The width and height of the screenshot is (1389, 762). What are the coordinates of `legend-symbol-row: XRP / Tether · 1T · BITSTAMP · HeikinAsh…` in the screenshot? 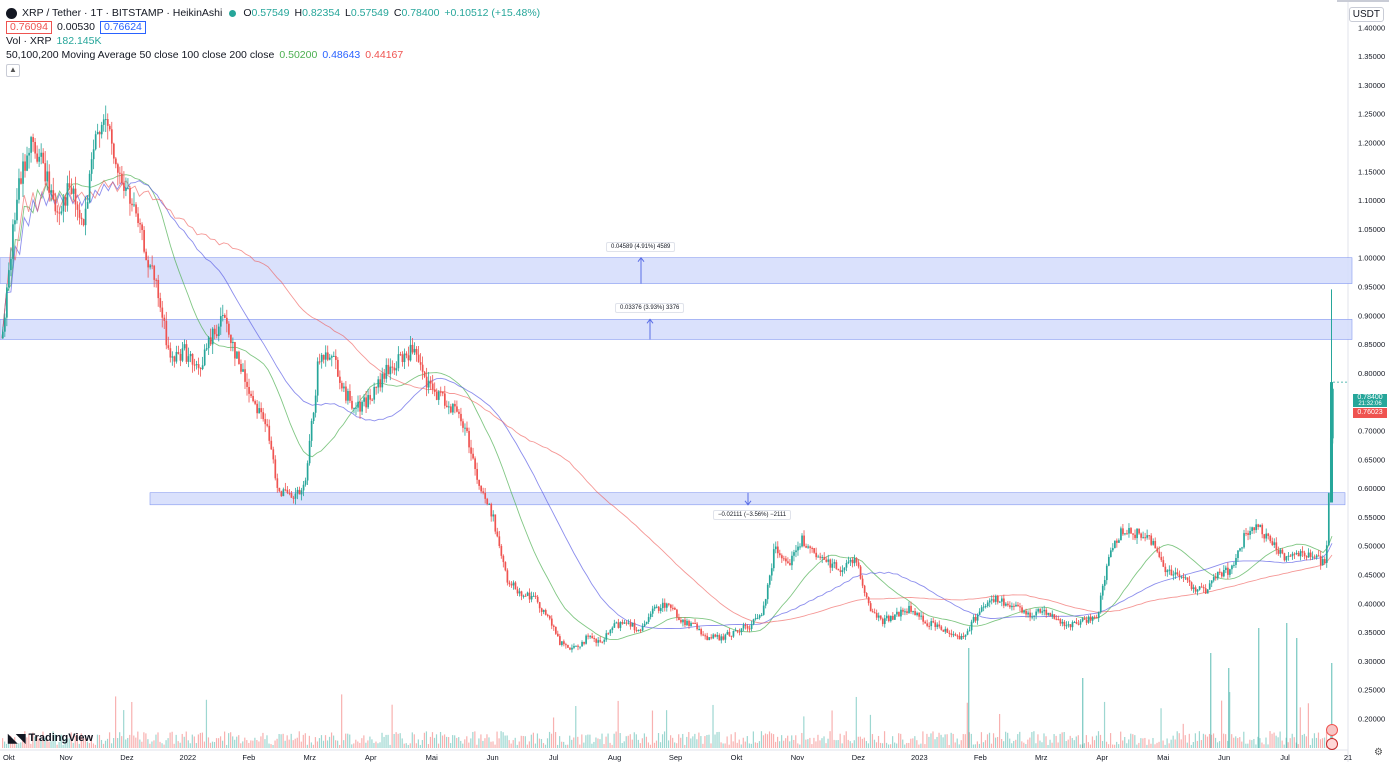 It's located at (273, 13).